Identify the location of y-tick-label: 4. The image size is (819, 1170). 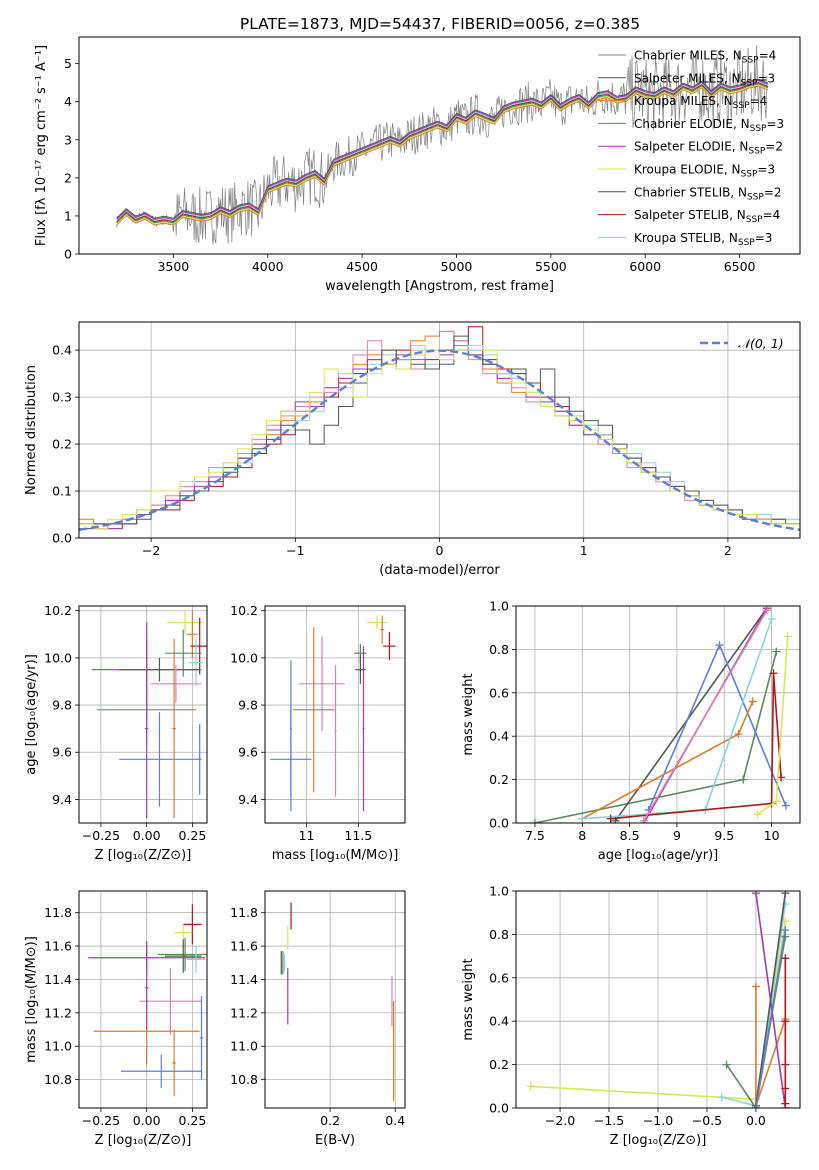
(68, 101).